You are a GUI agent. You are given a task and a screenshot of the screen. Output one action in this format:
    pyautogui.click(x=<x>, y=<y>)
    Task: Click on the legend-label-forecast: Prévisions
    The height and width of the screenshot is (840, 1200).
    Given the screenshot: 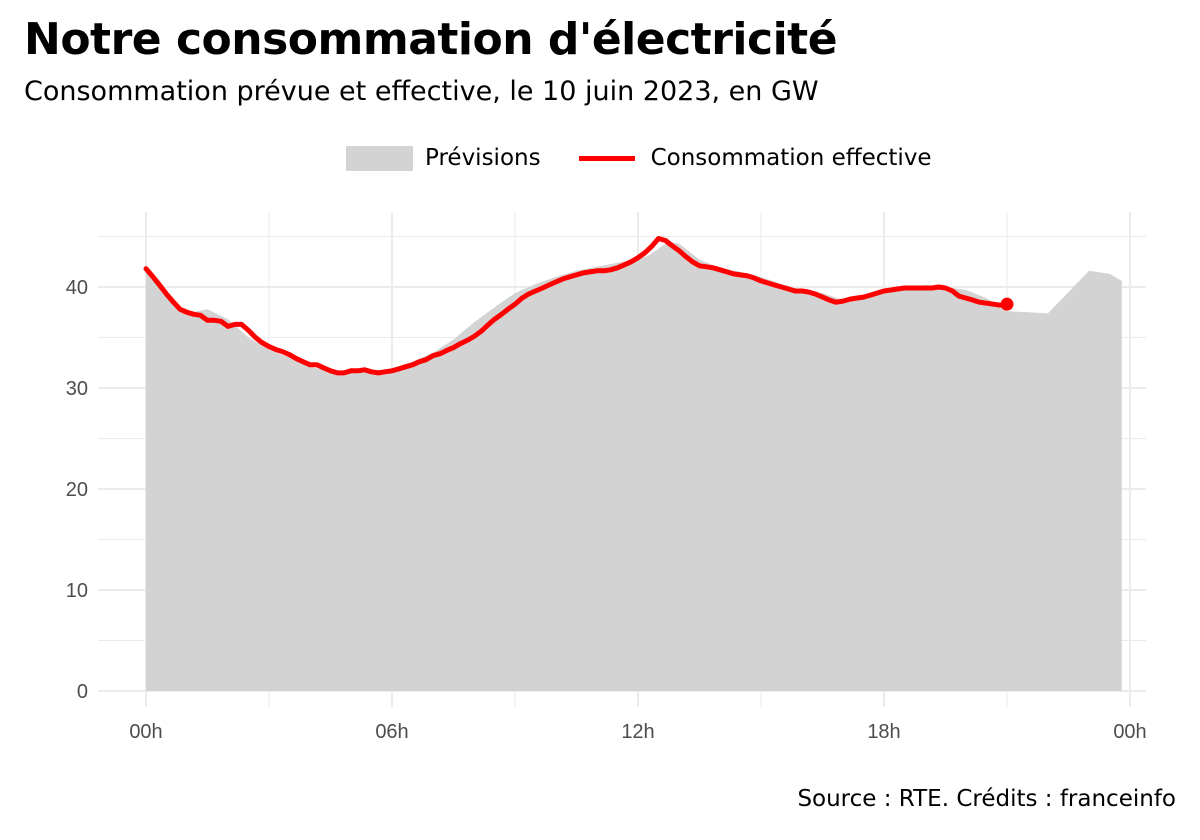 What is the action you would take?
    pyautogui.click(x=483, y=158)
    